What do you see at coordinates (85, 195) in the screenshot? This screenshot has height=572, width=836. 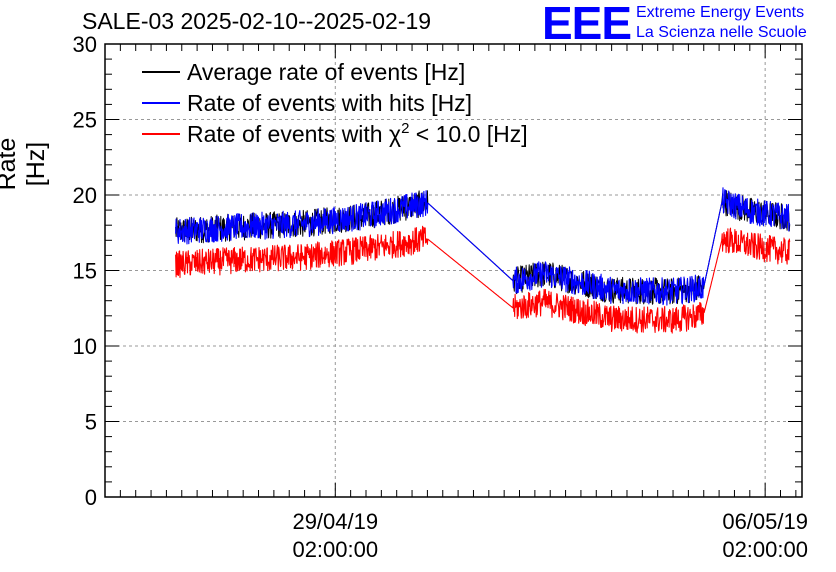 I see `y-tick-label: 20` at bounding box center [85, 195].